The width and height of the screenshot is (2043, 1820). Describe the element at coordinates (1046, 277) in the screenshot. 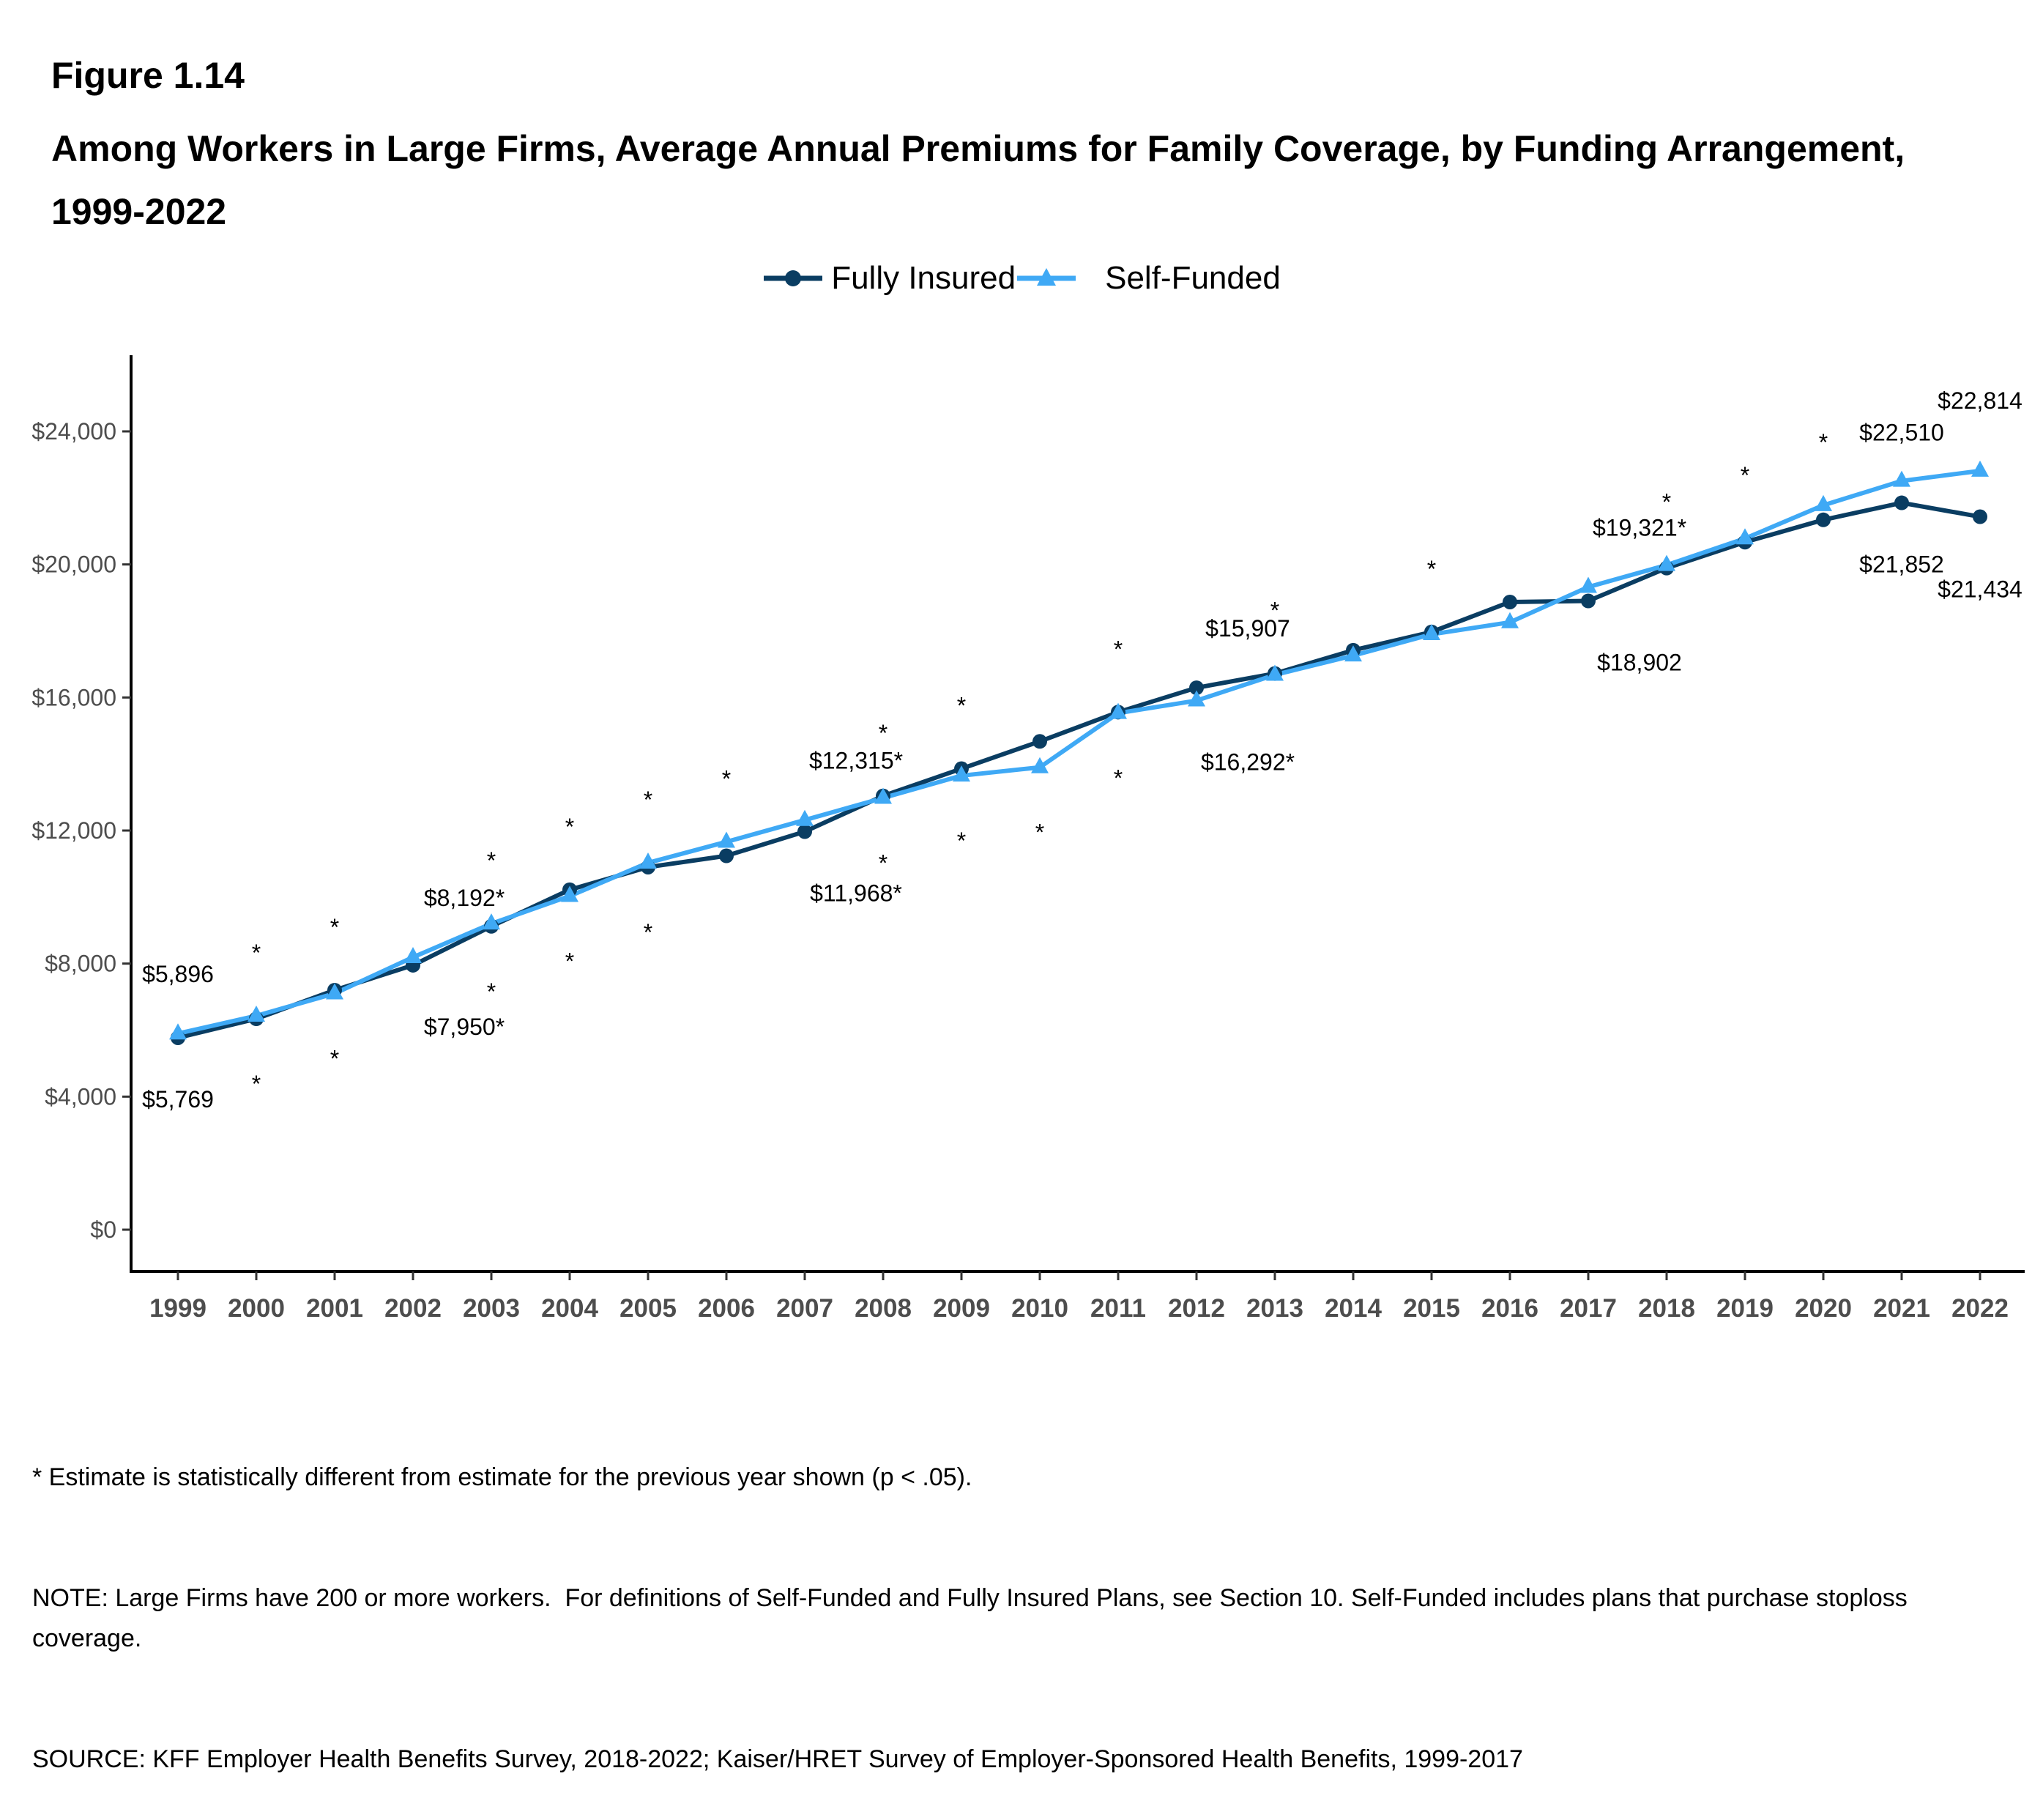

I see `legend-triangle-marker-icon` at that location.